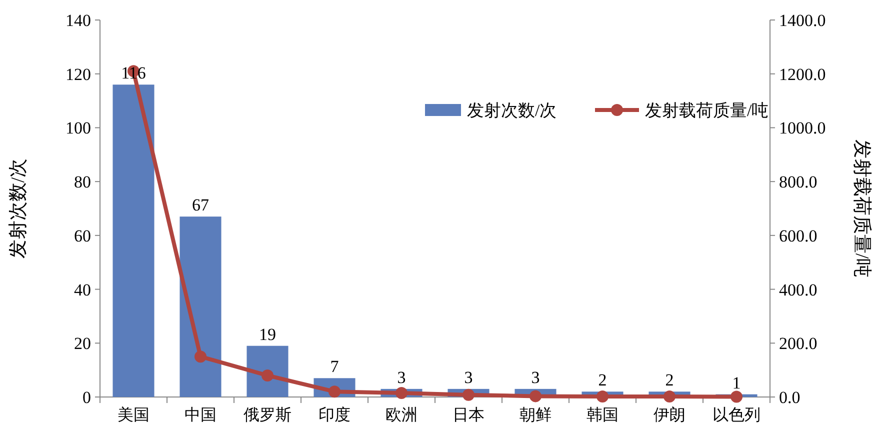 This screenshot has width=885, height=442. Describe the element at coordinates (82, 182) in the screenshot. I see `y-tick-label: 80` at that location.